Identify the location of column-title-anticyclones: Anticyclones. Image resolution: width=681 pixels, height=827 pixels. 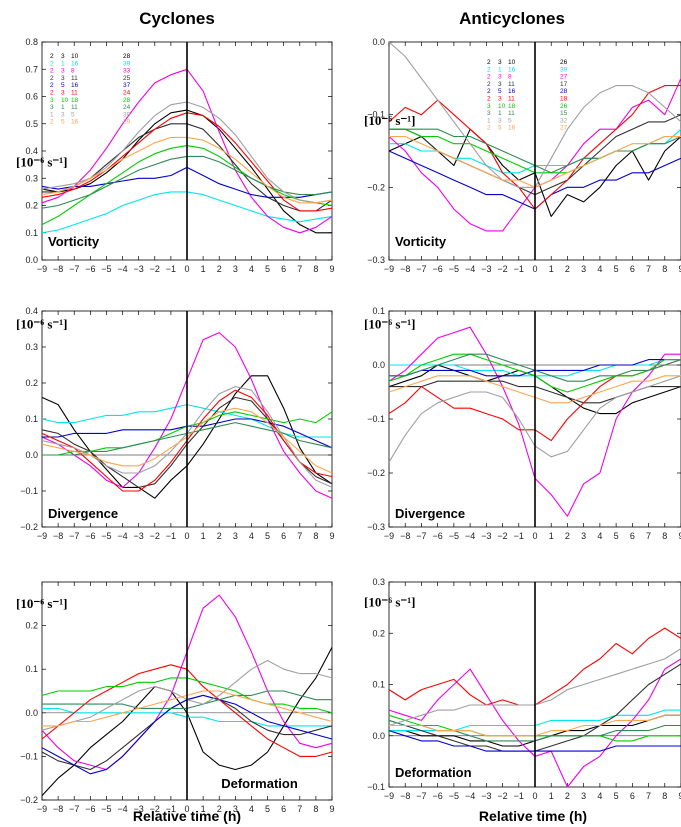
(512, 18).